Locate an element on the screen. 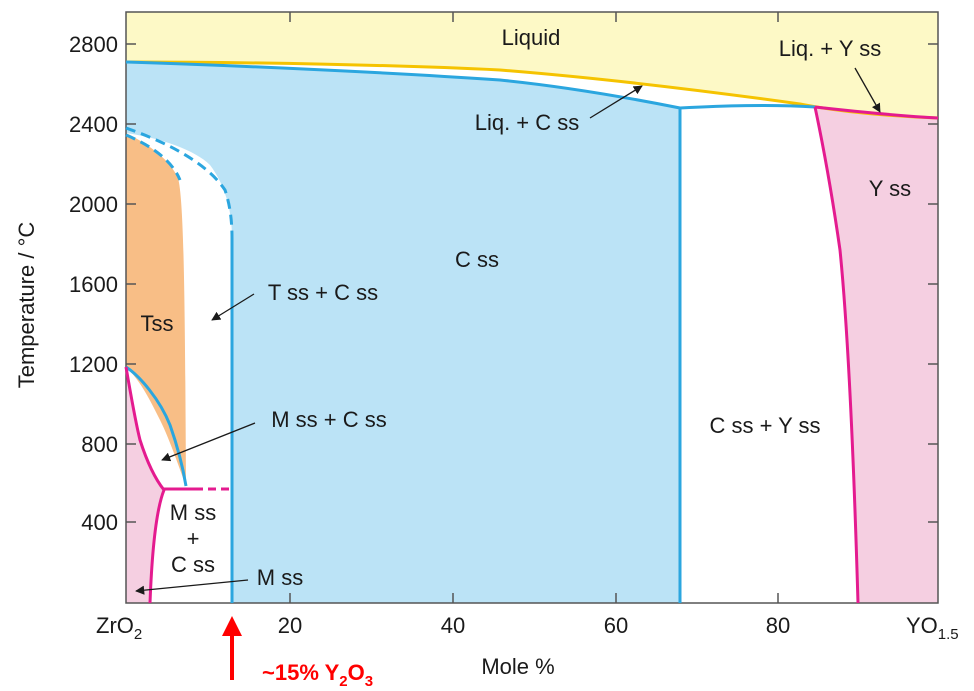  t-c-upper-dashed is located at coordinates (179, 182).